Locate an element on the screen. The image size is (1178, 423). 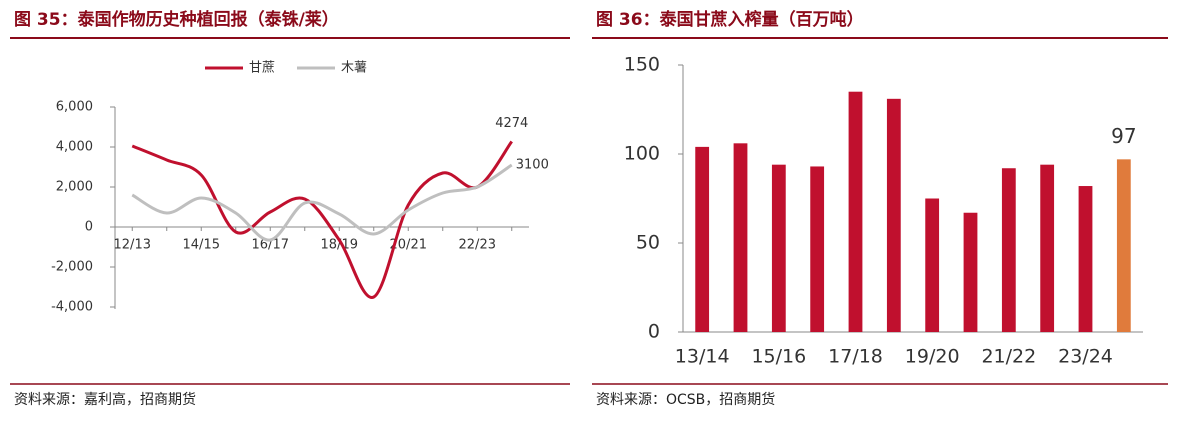
x-tick-label: 16/17 is located at coordinates (270, 245).